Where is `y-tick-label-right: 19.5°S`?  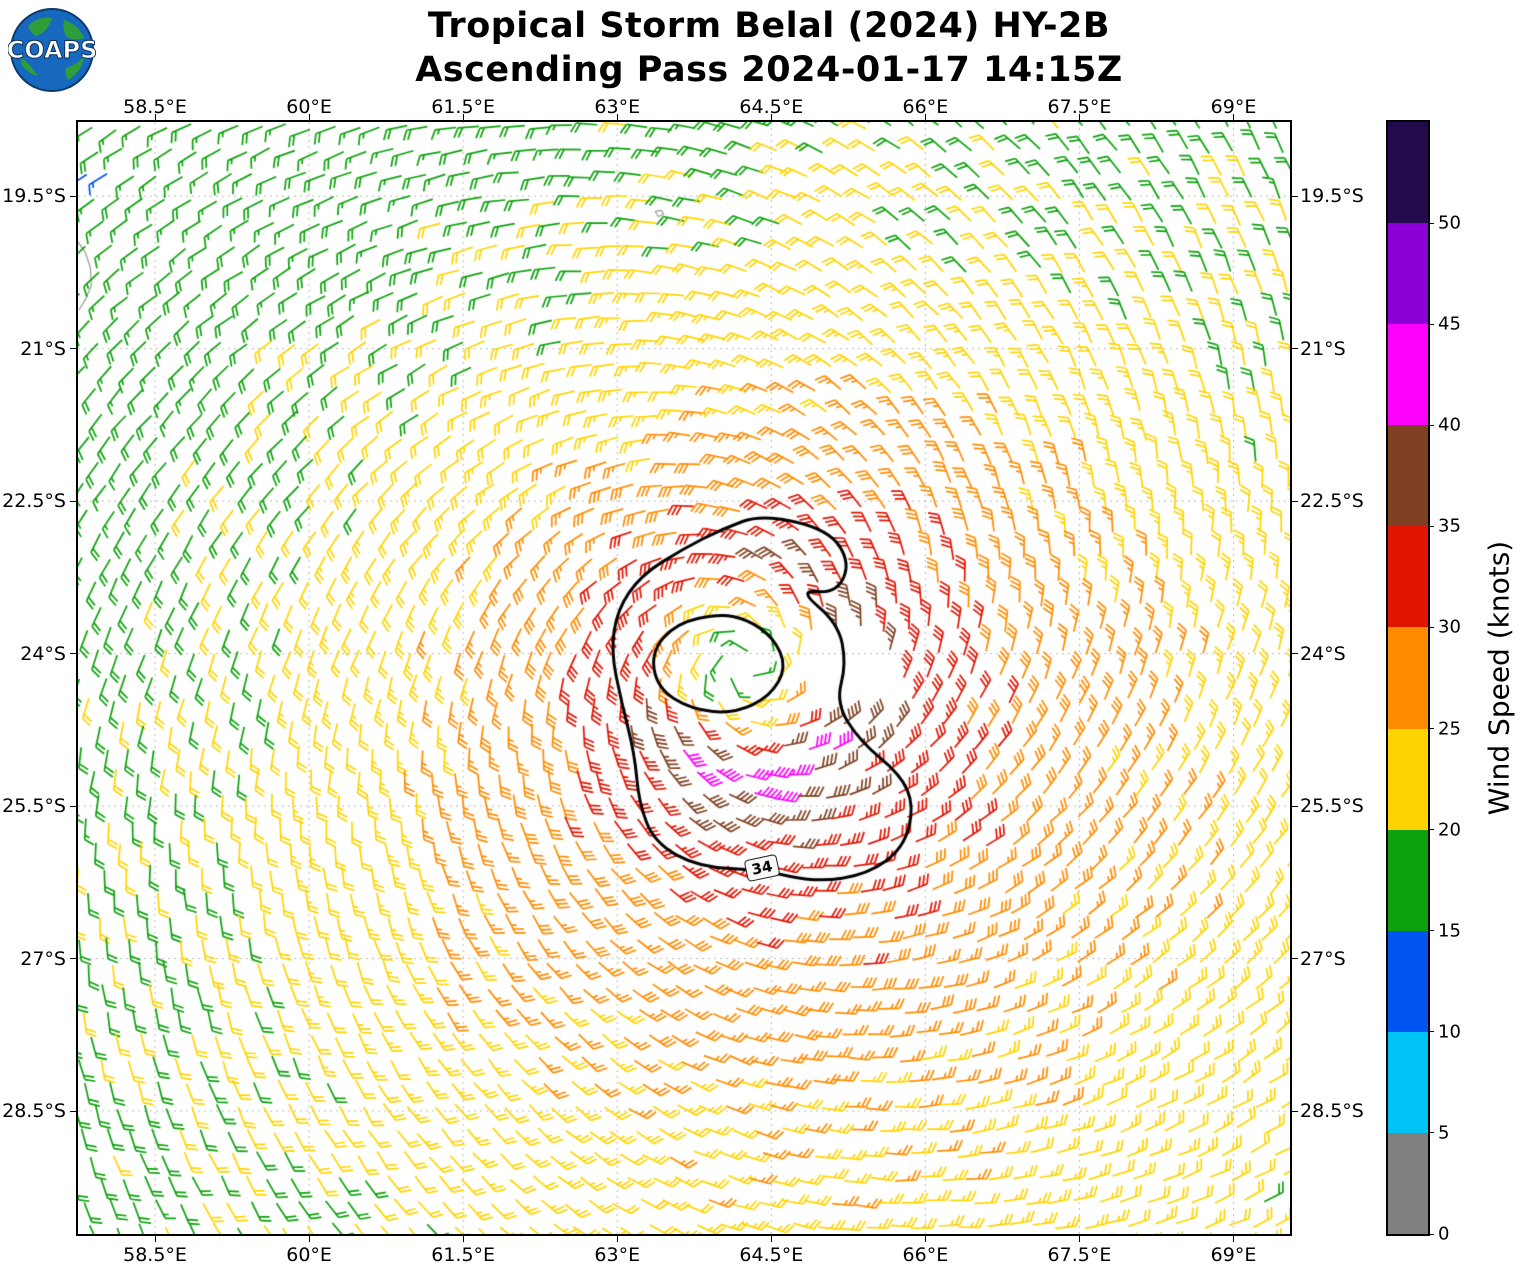 y-tick-label-right: 19.5°S is located at coordinates (1332, 196).